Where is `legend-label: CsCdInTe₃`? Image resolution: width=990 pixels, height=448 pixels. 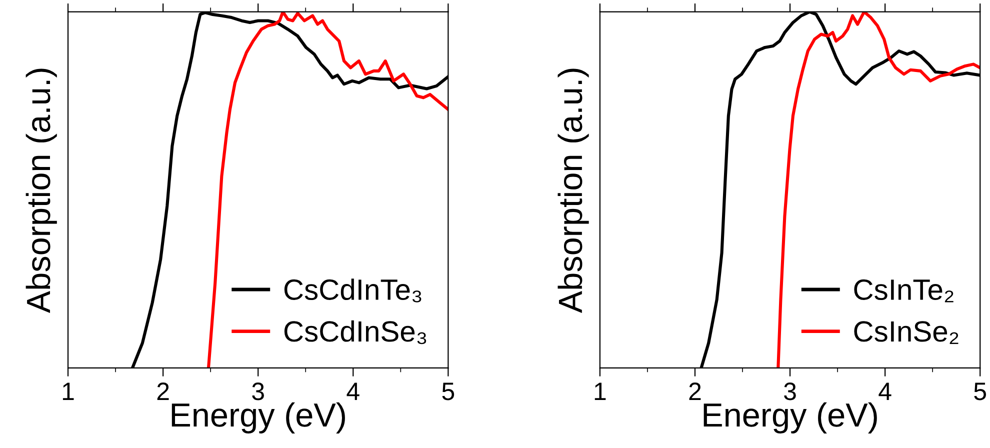
legend-label: CsCdInTe₃ is located at coordinates (353, 290).